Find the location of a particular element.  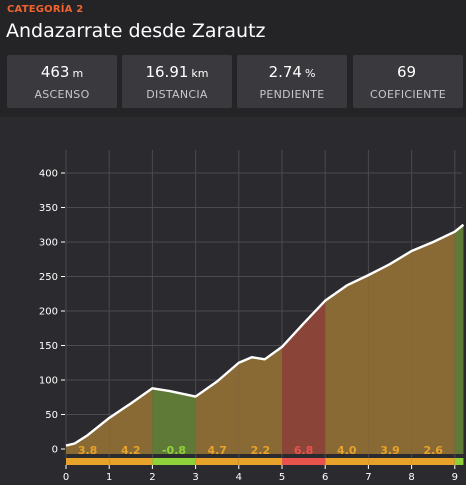

x-tick-label-5: 5 is located at coordinates (282, 477).